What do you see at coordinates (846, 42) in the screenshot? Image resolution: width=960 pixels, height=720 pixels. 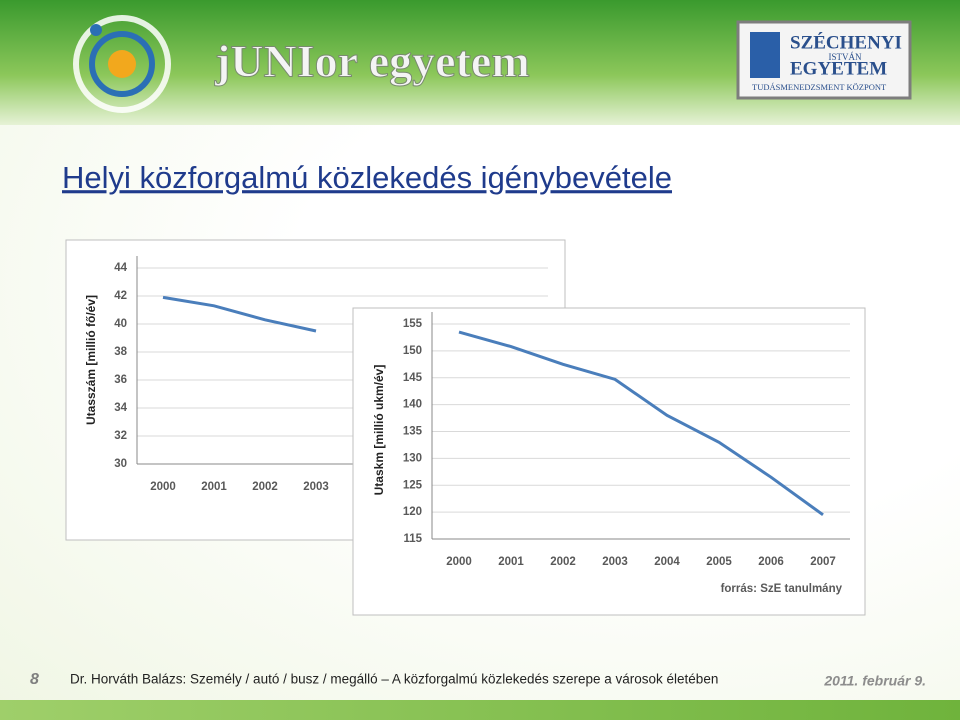 I see `logo-text: SZÉCHENYI` at bounding box center [846, 42].